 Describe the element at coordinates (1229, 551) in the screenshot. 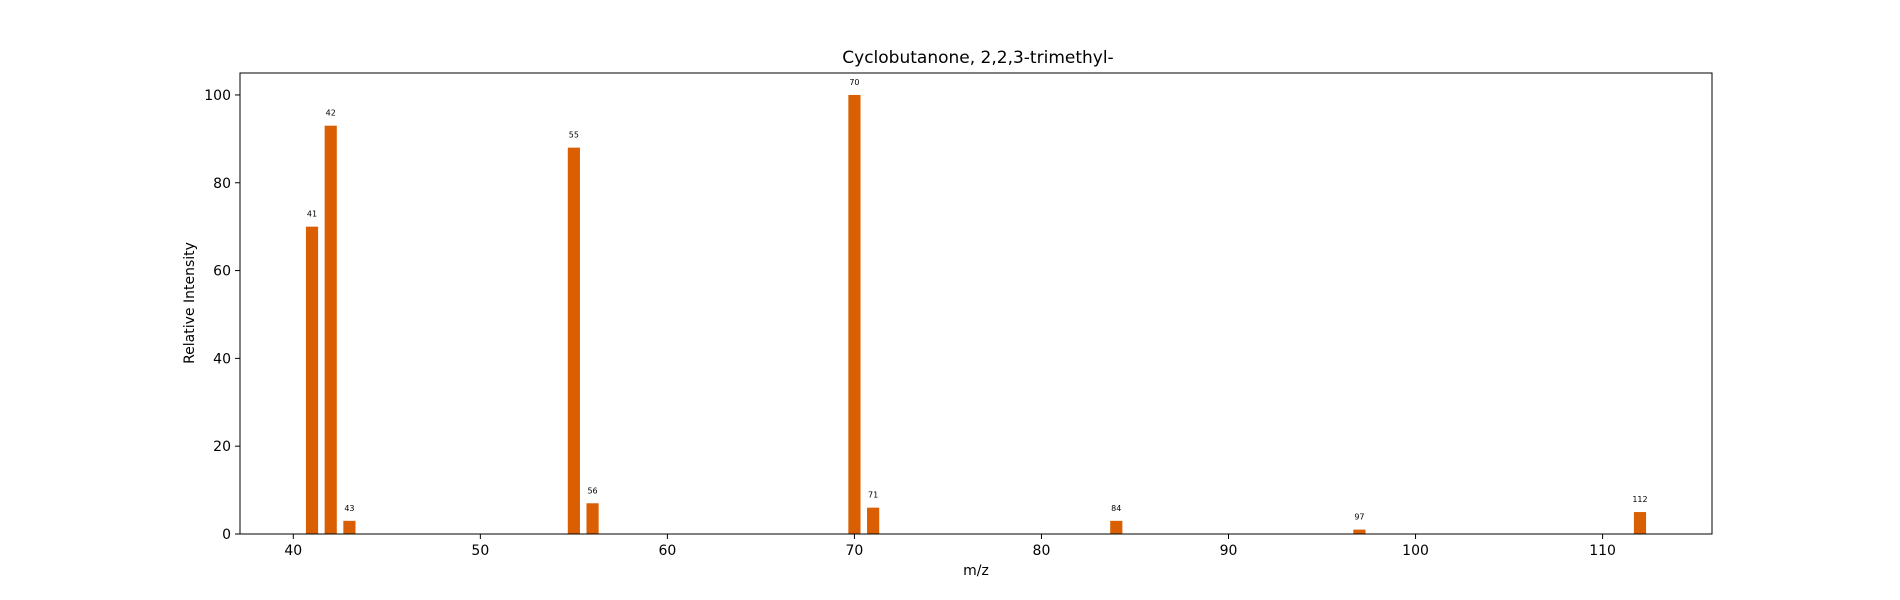

I see `x-tick-label-90: 90` at that location.